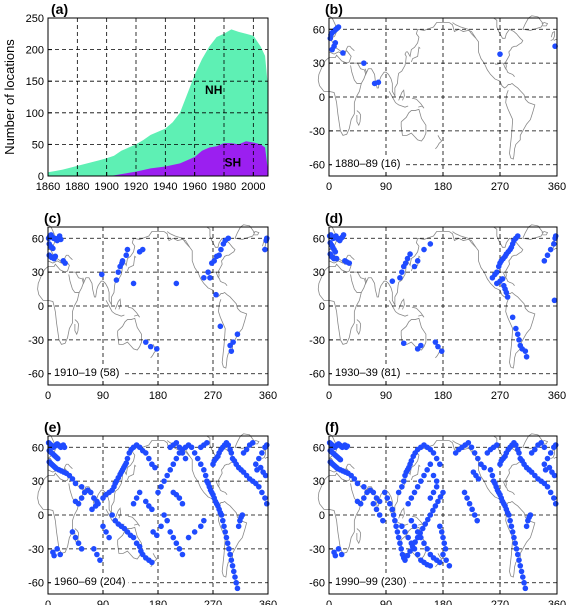 This screenshot has height=605, width=568. Describe the element at coordinates (152, 296) in the screenshot. I see `coastlines` at that location.